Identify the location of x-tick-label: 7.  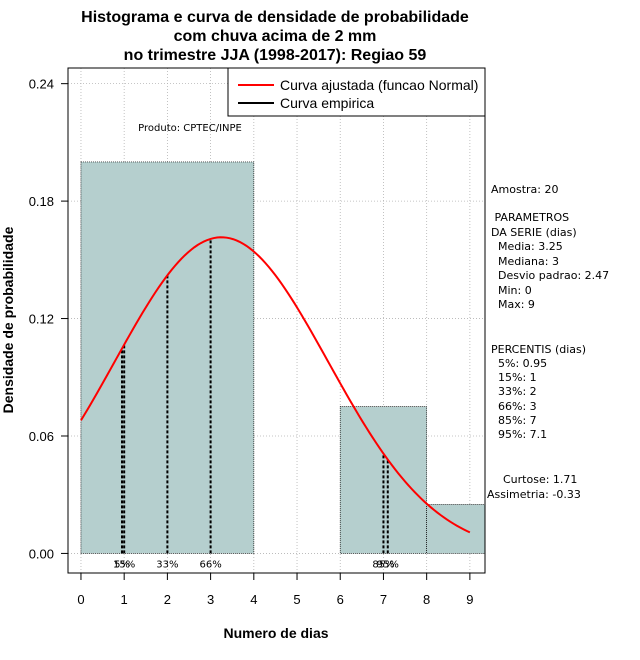
(383, 599).